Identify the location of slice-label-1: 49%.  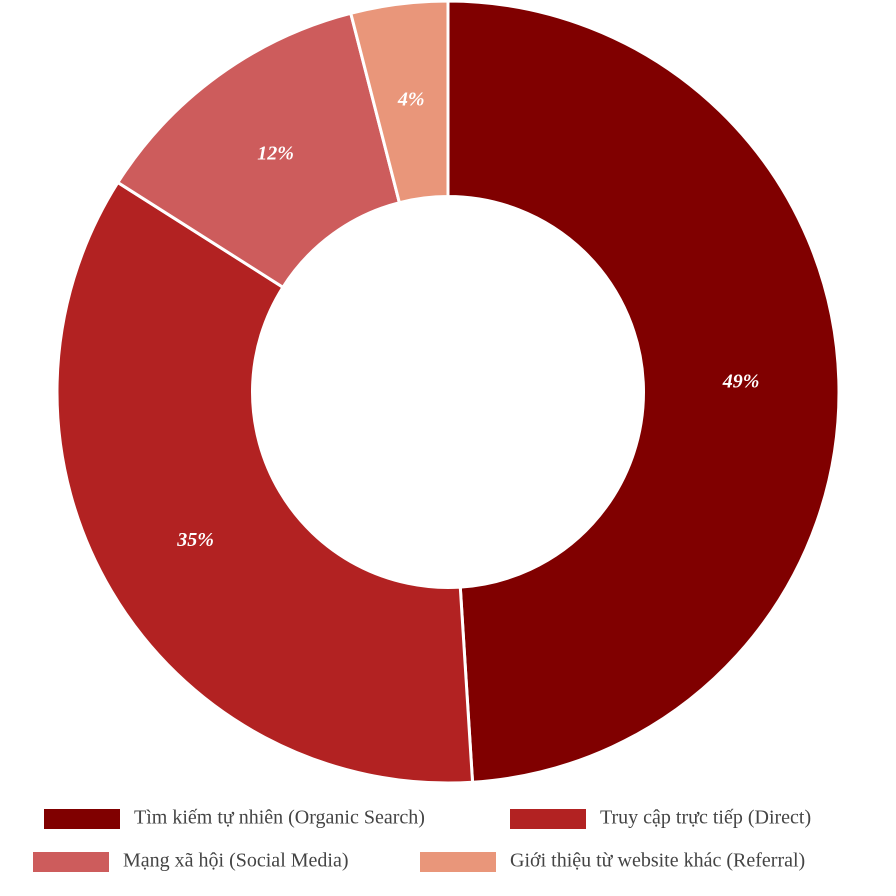
(741, 381).